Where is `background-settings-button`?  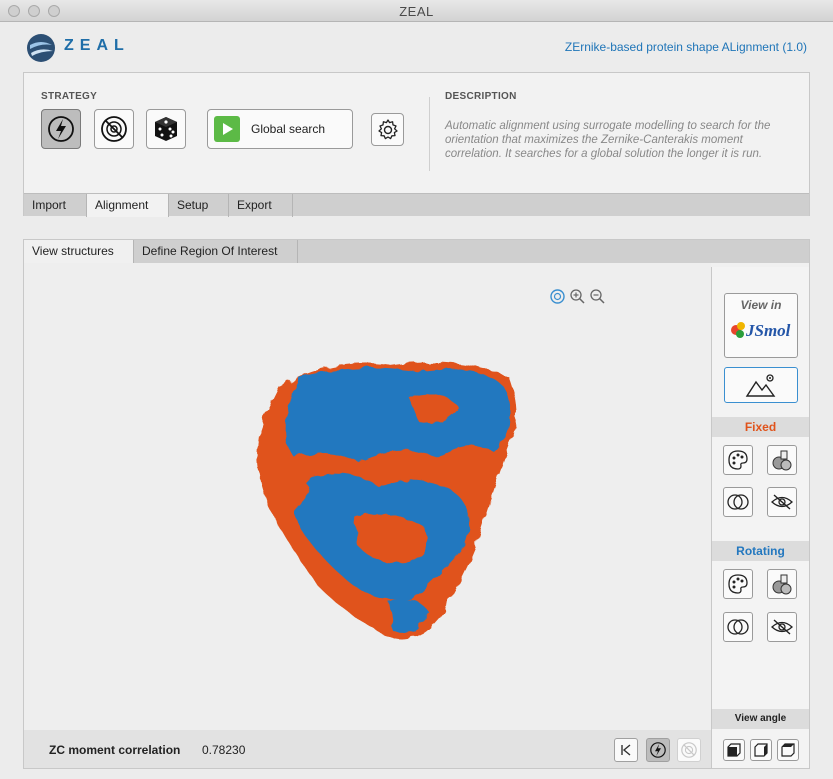 background-settings-button is located at coordinates (761, 385).